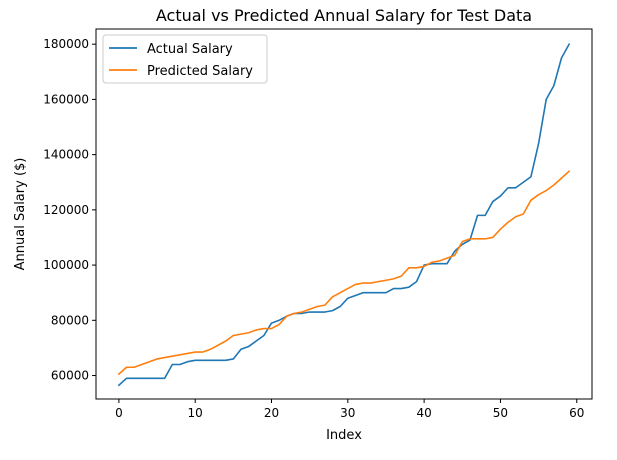  Describe the element at coordinates (66, 265) in the screenshot. I see `y-tick-label: 100000` at that location.